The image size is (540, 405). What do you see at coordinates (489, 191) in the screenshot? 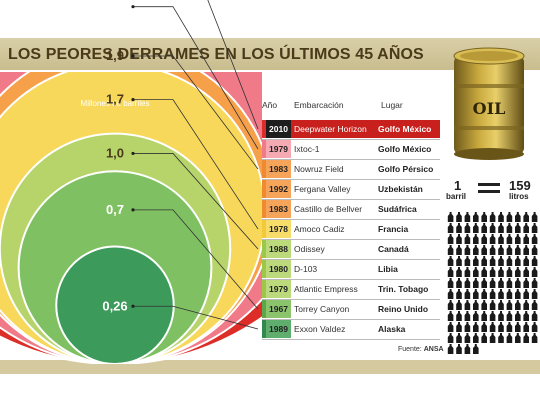
I see `equals-sign-bottom` at bounding box center [489, 191].